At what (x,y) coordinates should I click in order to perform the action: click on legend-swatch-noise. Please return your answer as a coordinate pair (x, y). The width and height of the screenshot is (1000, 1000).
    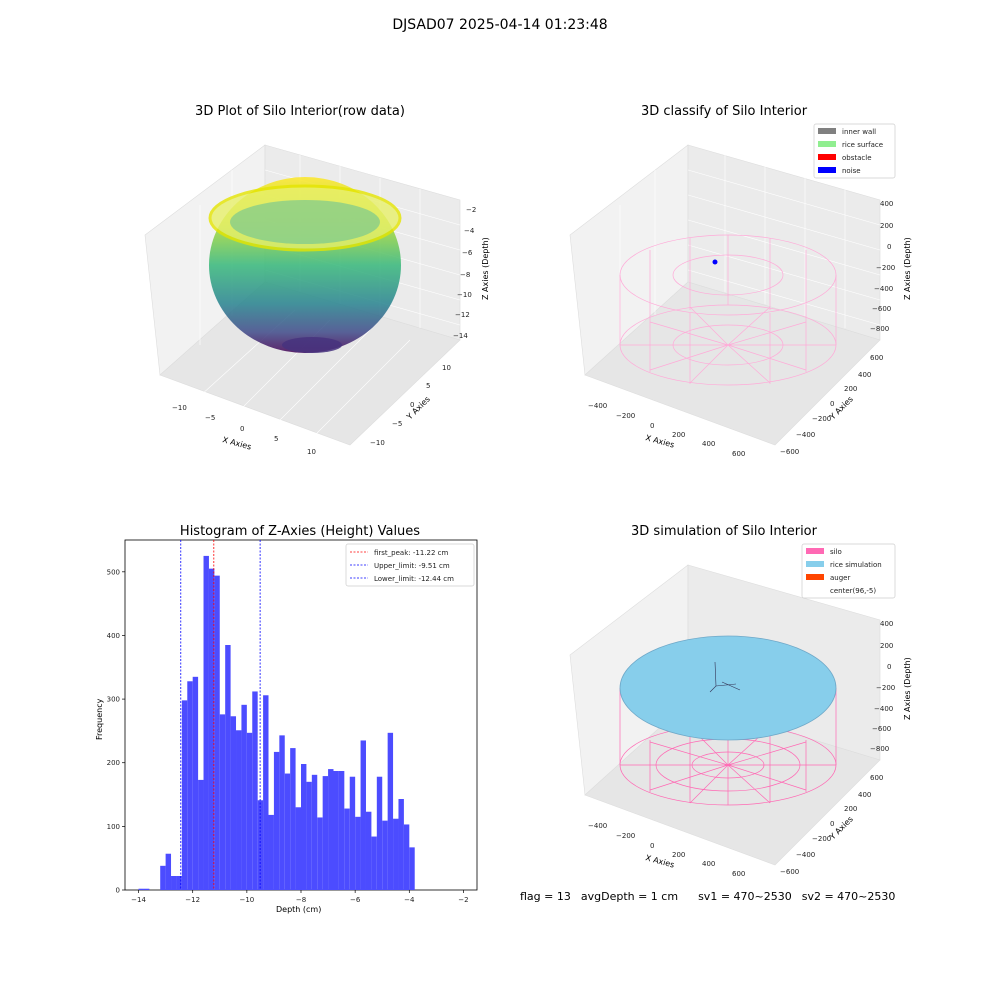
    Looking at the image, I should click on (827, 170).